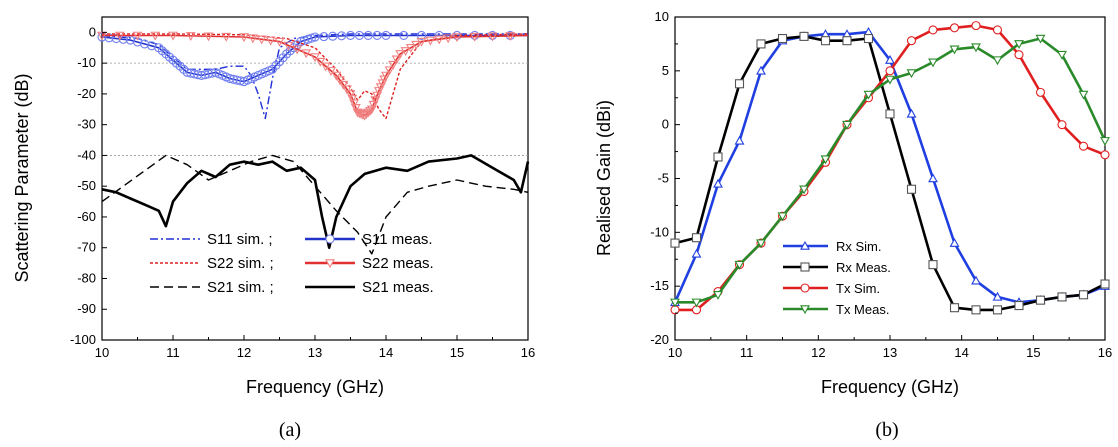 The height and width of the screenshot is (447, 1118). I want to click on y-tick-label: 10, so click(662, 16).